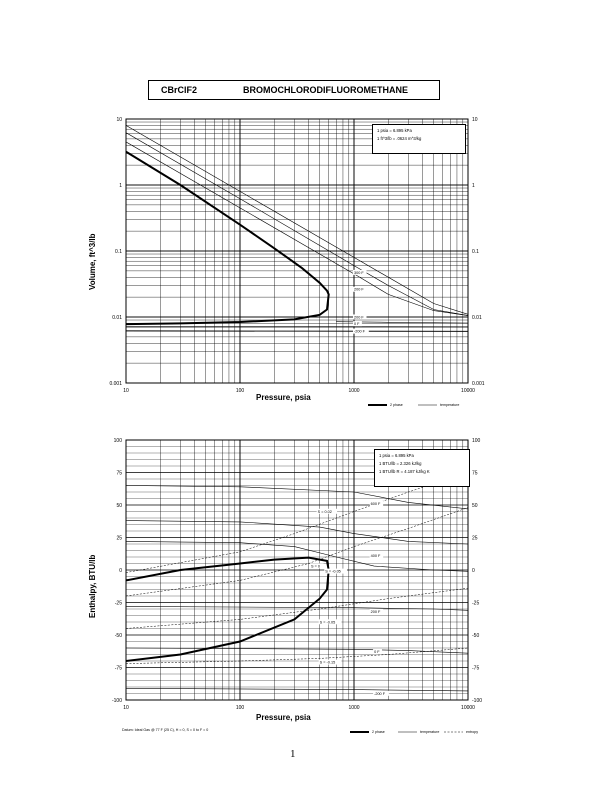  I want to click on y-tick-label-right: 0.1, so click(475, 252).